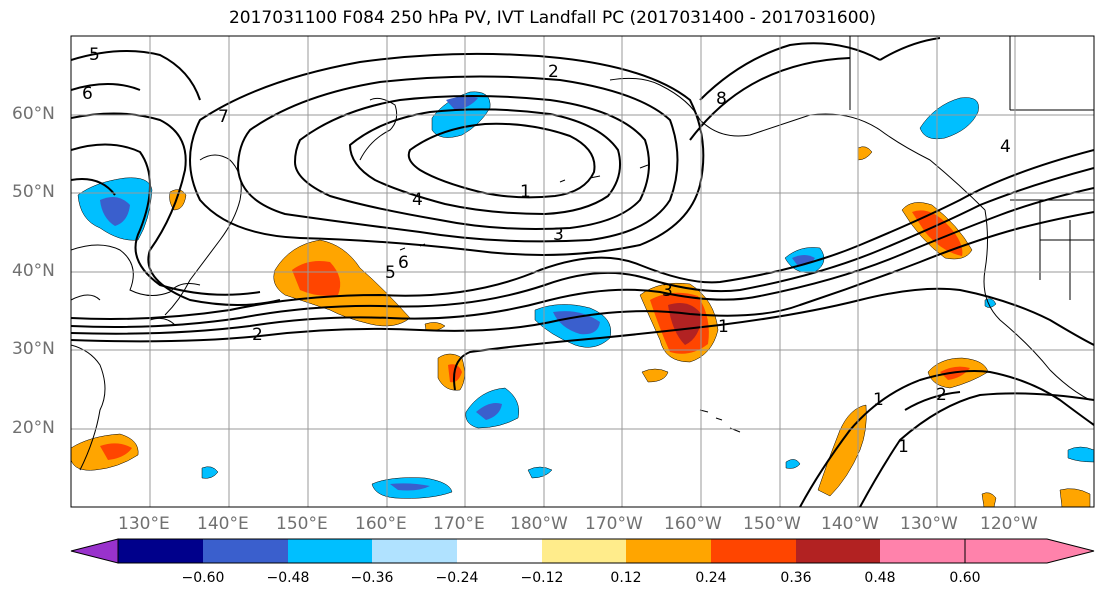  I want to click on colorbar-tick-label: −0.36, so click(372, 578).